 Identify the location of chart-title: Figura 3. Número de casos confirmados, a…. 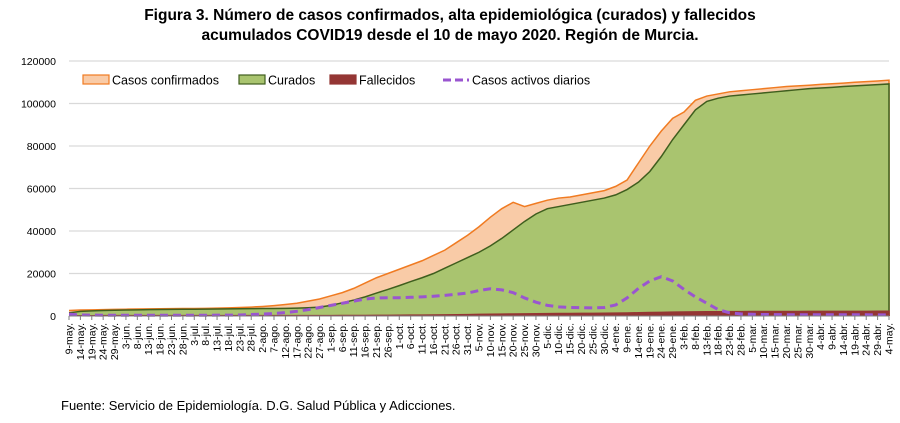
(450, 26).